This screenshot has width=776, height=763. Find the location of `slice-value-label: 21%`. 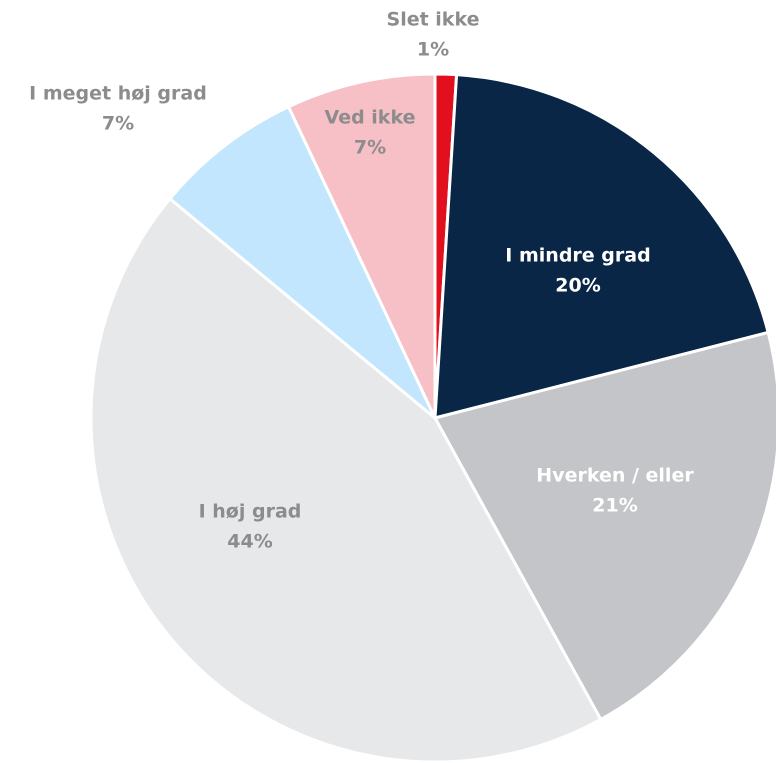

slice-value-label: 21% is located at coordinates (614, 506).